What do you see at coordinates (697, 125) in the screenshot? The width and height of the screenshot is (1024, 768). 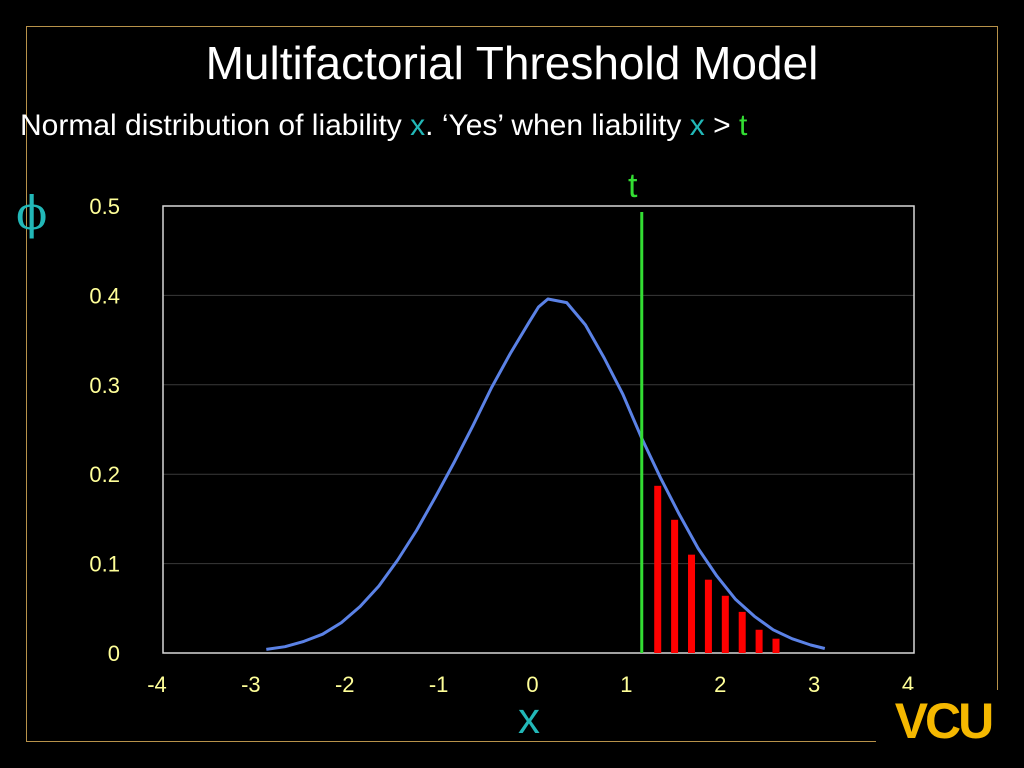 I see `subtitle-var-x-2: x` at bounding box center [697, 125].